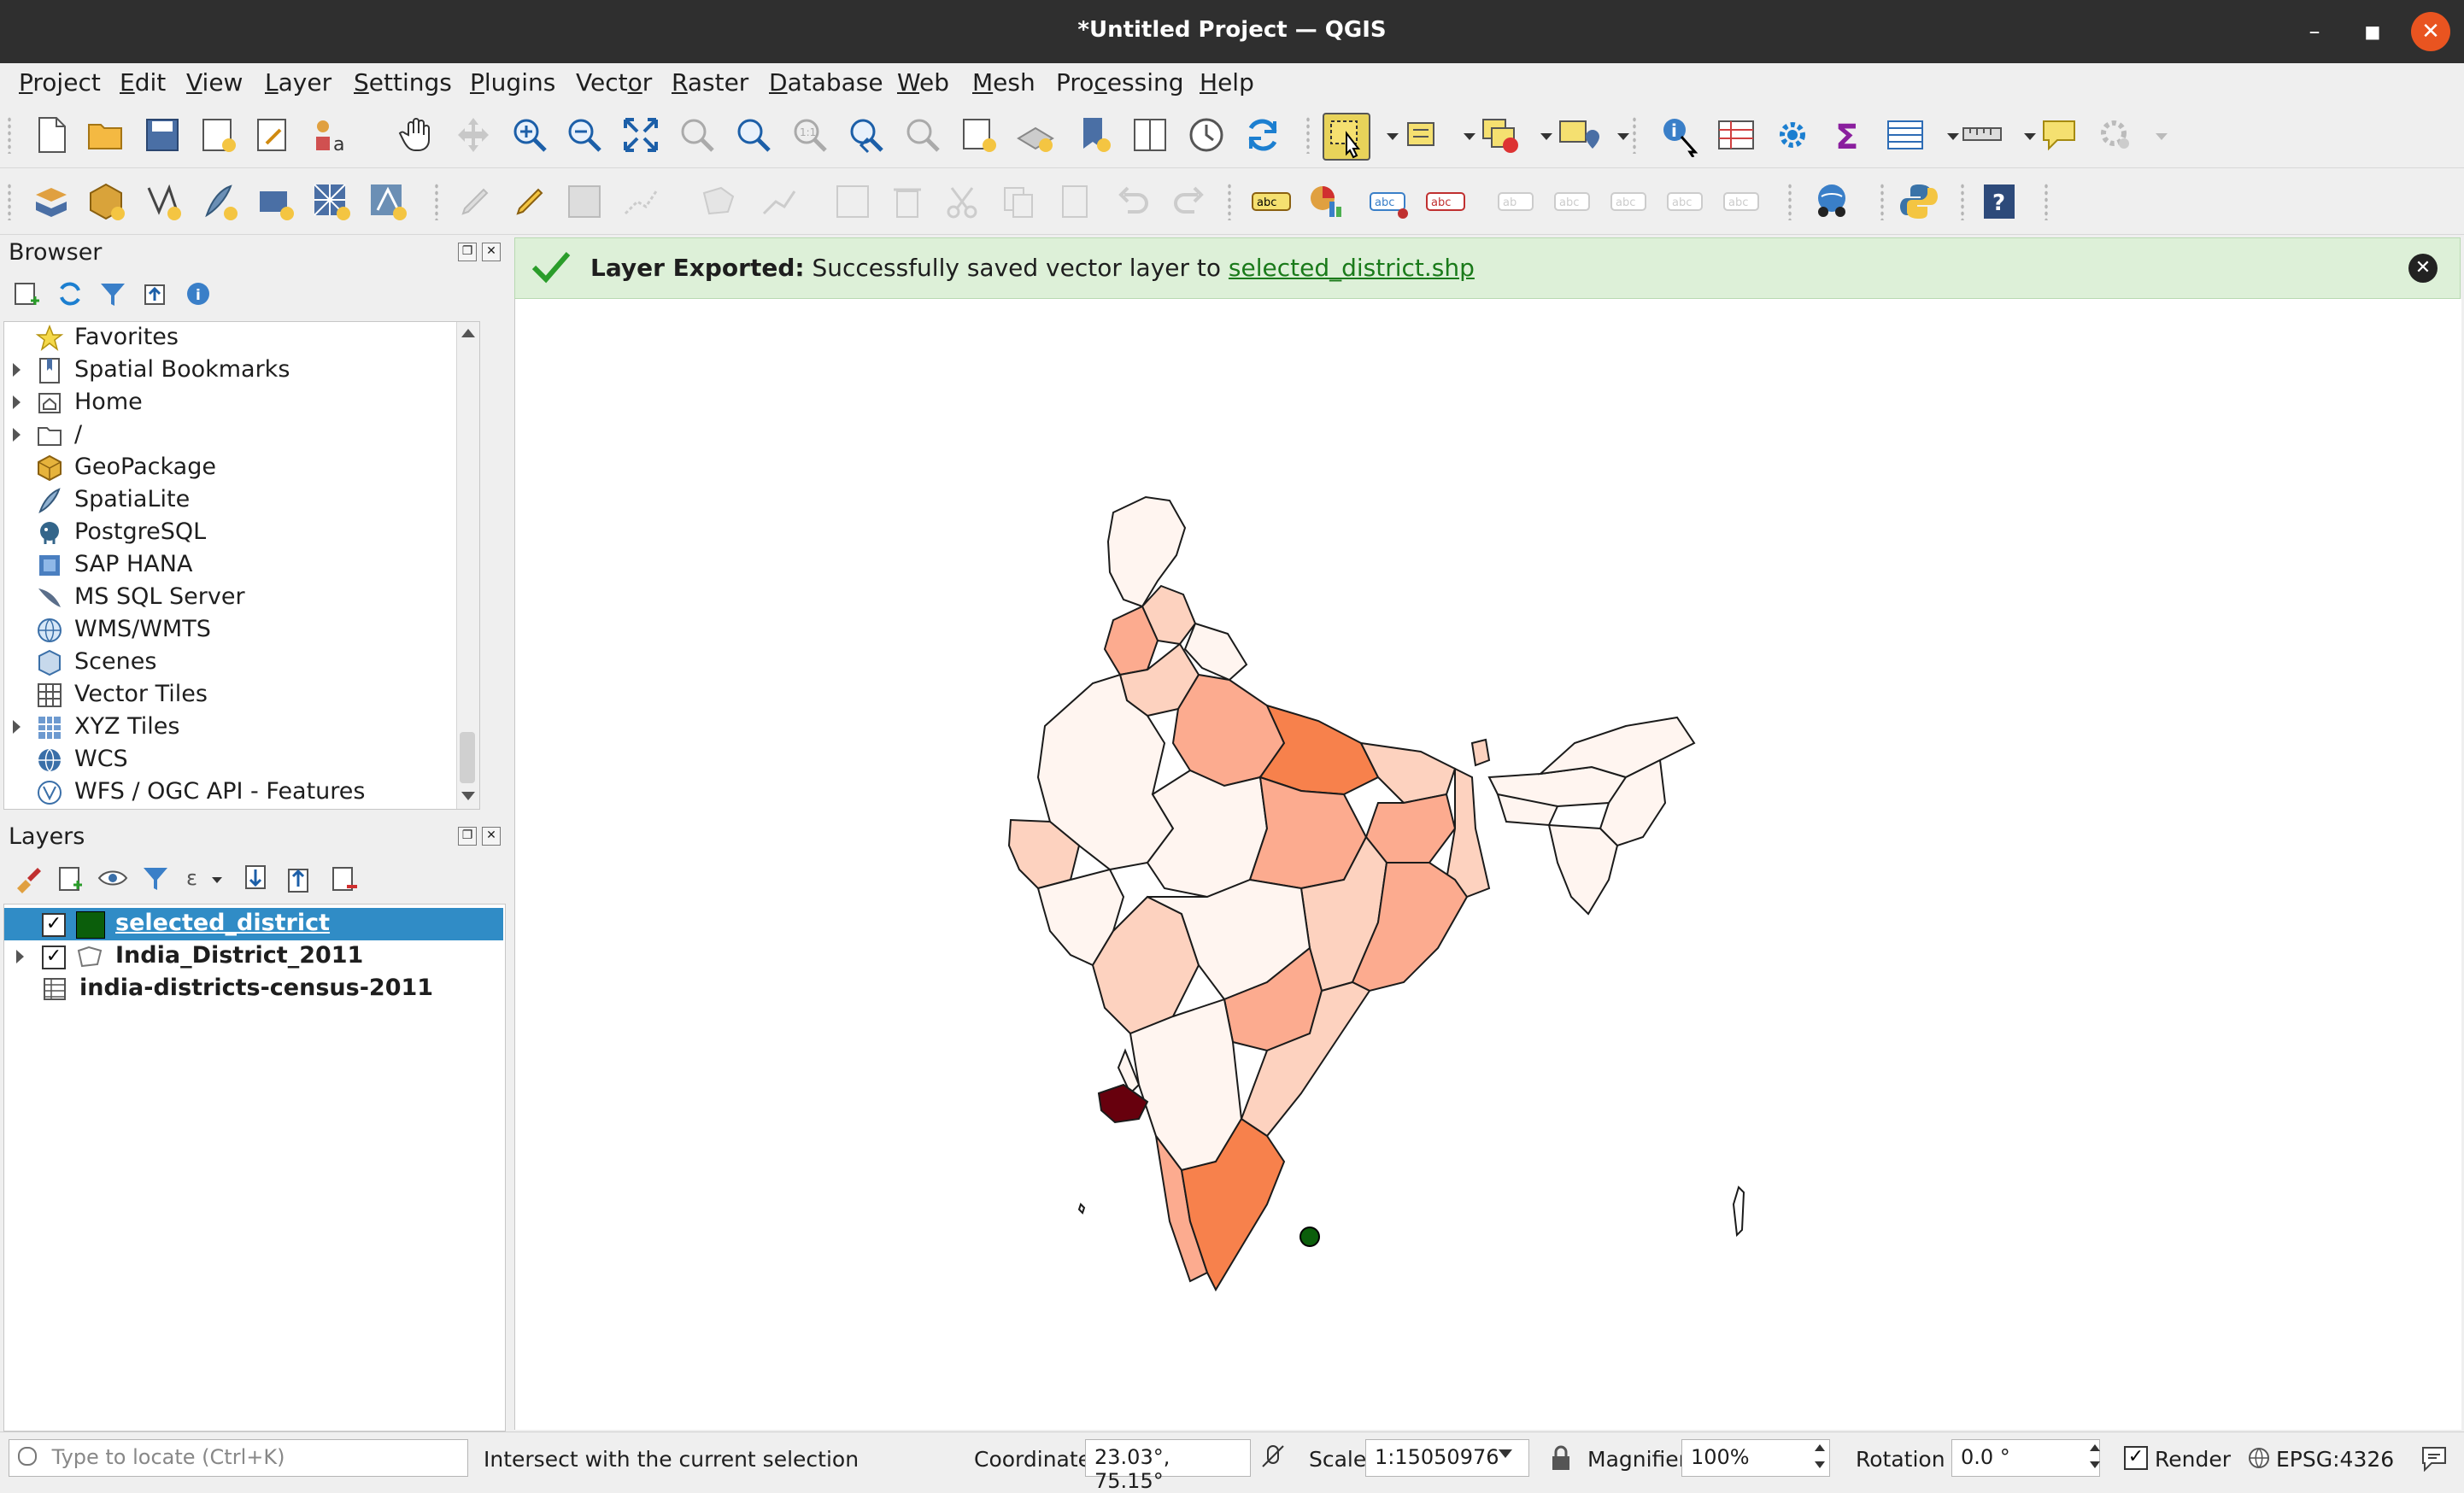  Describe the element at coordinates (241, 695) in the screenshot. I see `browser-item-vector-tiles: Vector Tiles` at that location.